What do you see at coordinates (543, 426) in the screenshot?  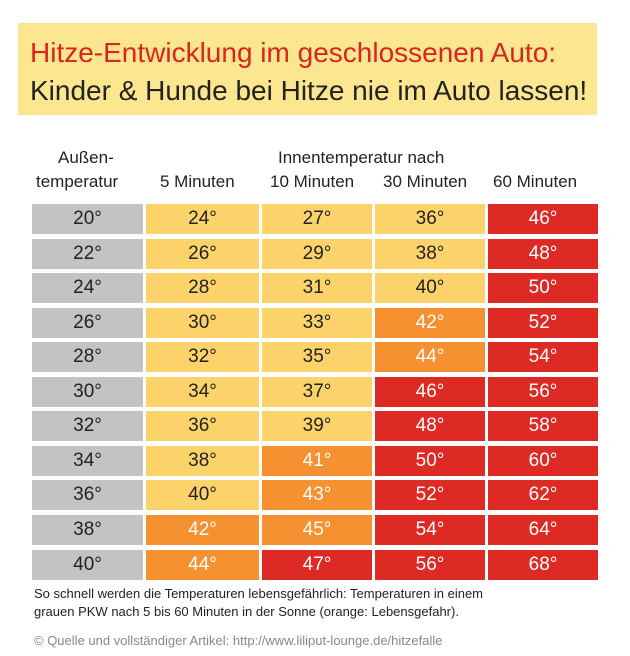 I see `cell-60min-row-6: 58°` at bounding box center [543, 426].